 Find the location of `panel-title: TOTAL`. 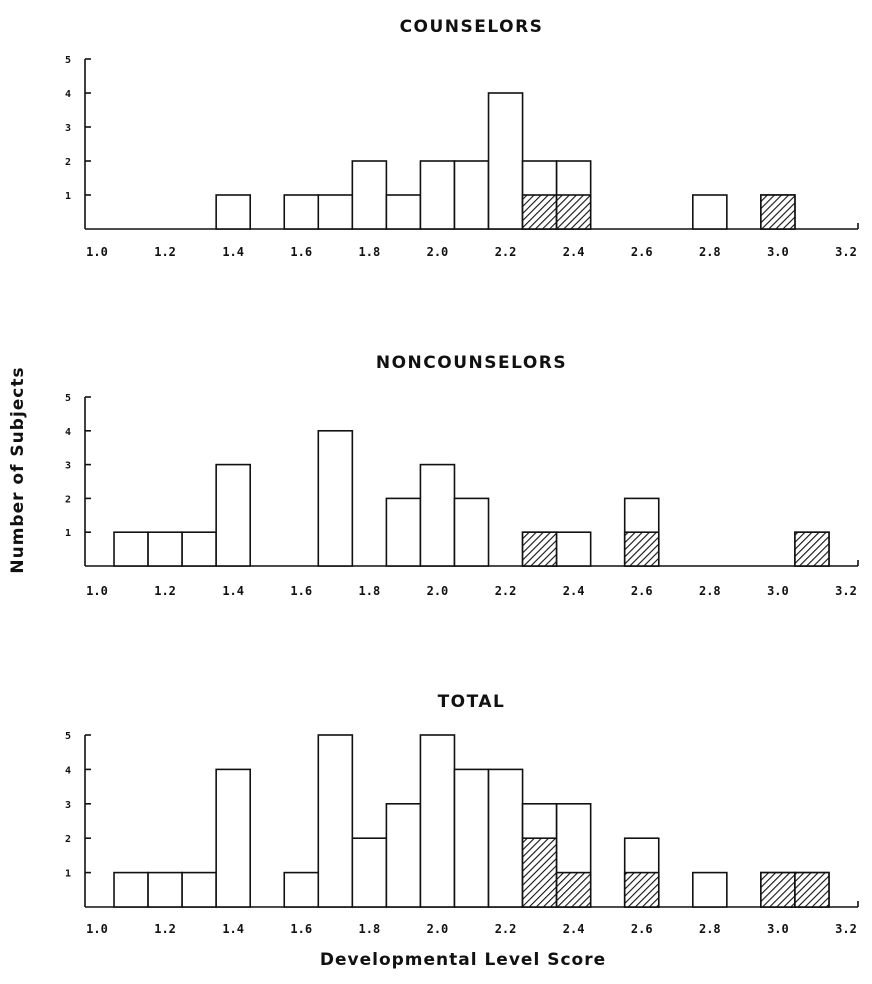

panel-title: TOTAL is located at coordinates (472, 702).